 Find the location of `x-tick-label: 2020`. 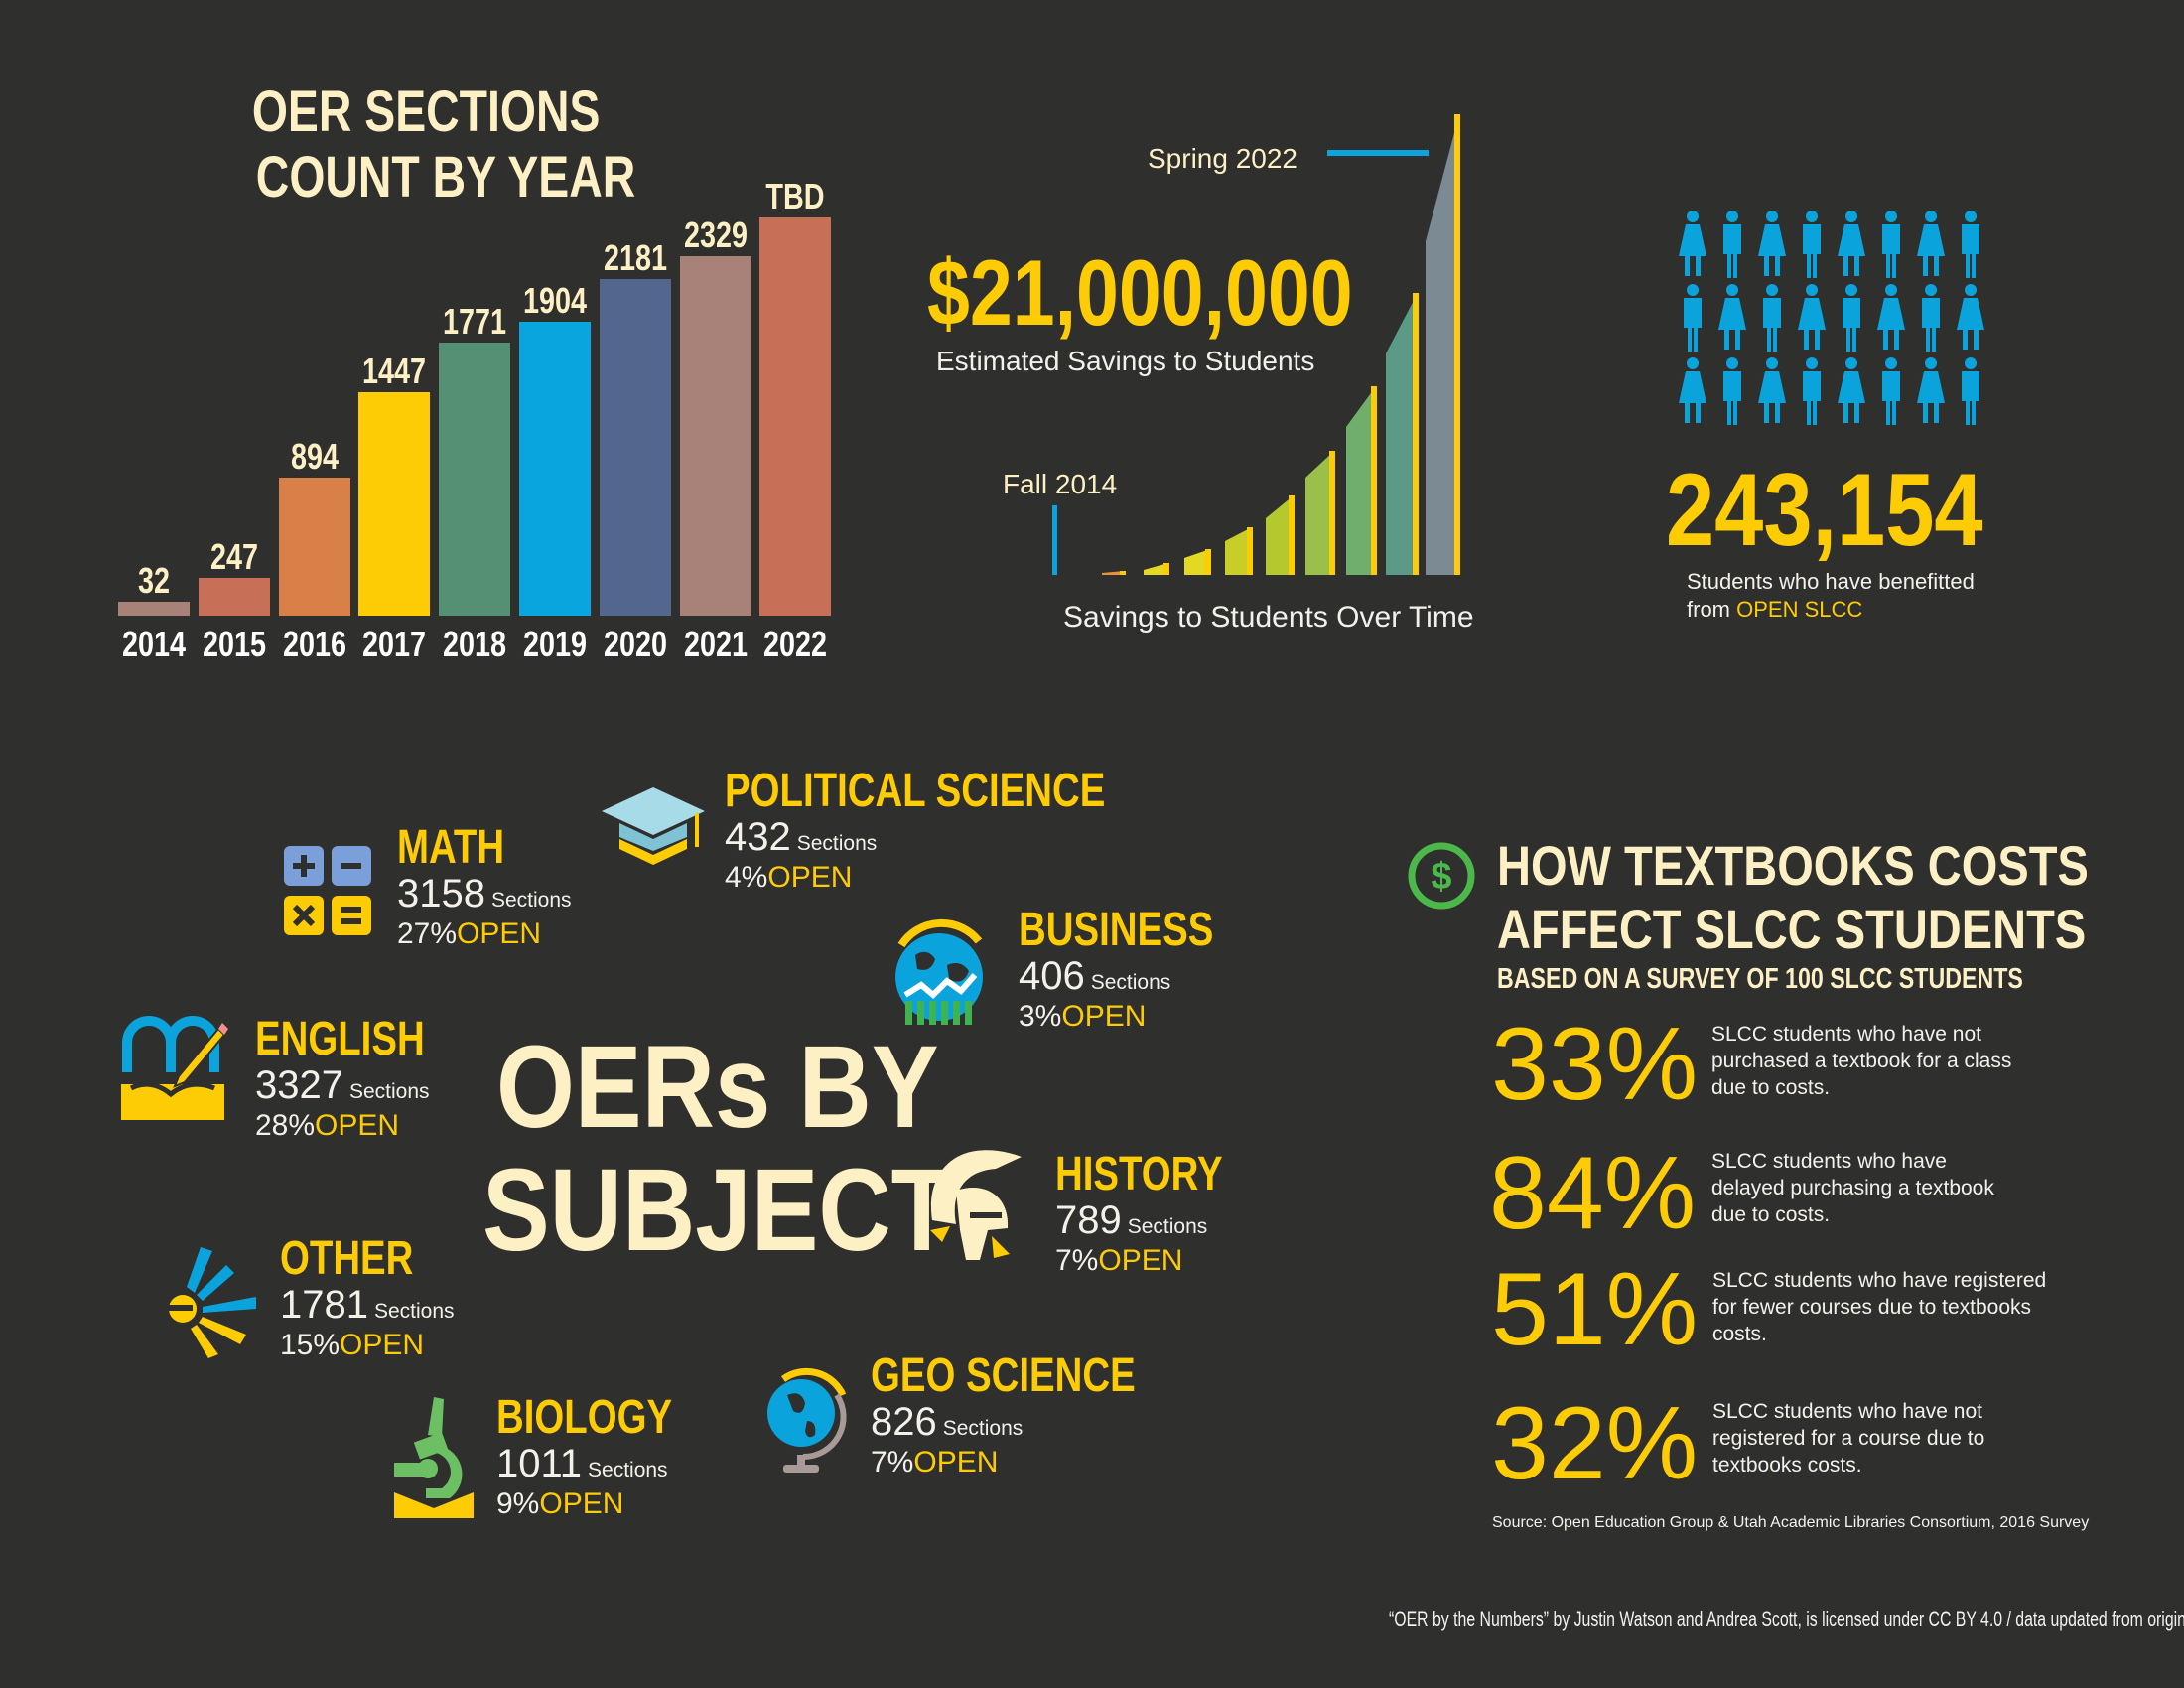

x-tick-label: 2020 is located at coordinates (635, 644).